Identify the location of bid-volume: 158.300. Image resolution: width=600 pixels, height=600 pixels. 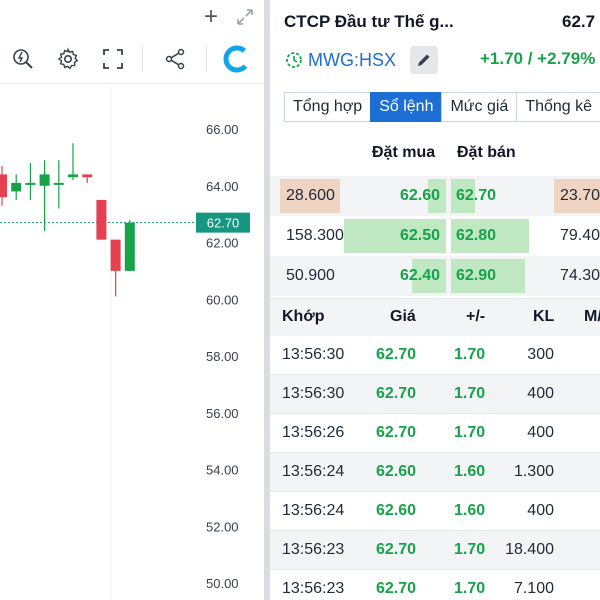
(315, 235).